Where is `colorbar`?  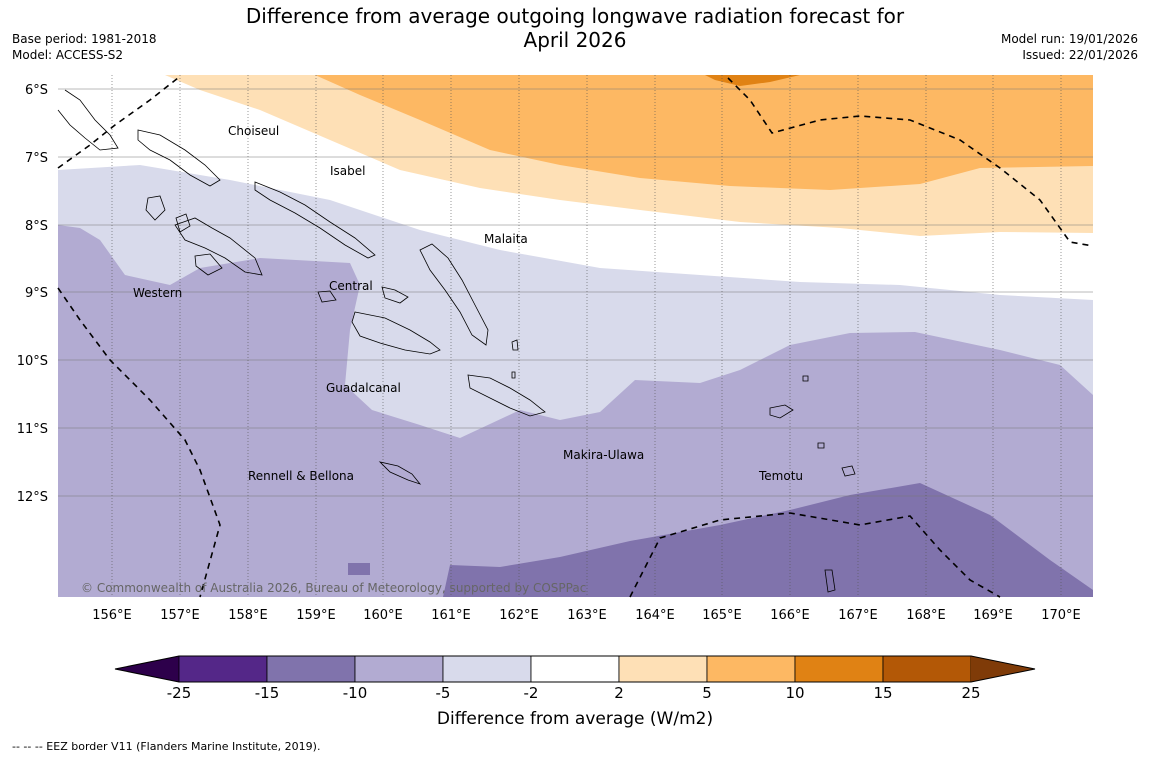 colorbar is located at coordinates (575, 669).